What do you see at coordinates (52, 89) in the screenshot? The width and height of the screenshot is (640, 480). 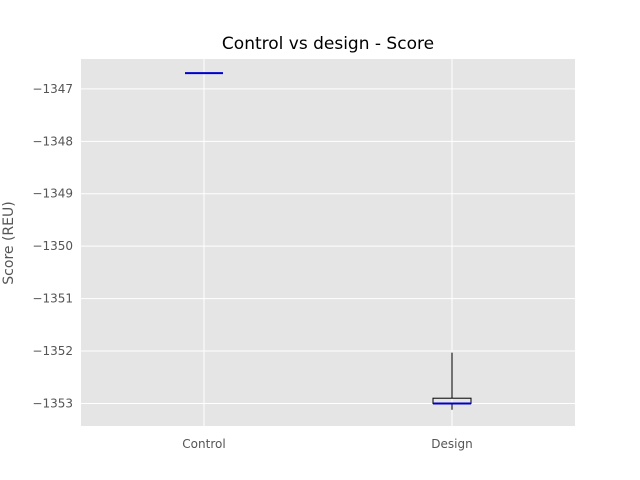 I see `y-tick-label: −1347` at bounding box center [52, 89].